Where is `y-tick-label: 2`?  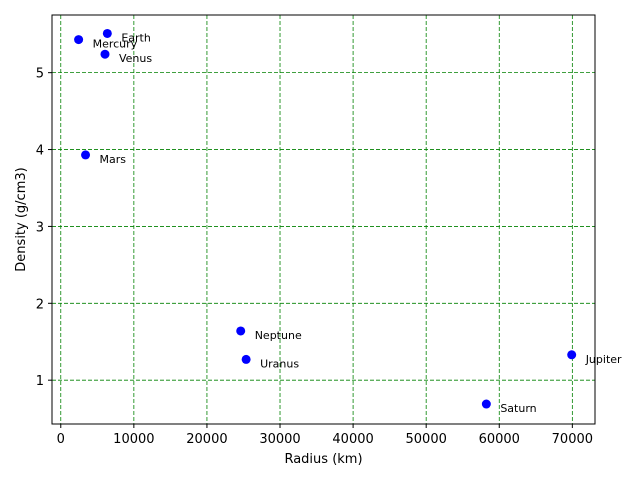
y-tick-label: 2 is located at coordinates (40, 304).